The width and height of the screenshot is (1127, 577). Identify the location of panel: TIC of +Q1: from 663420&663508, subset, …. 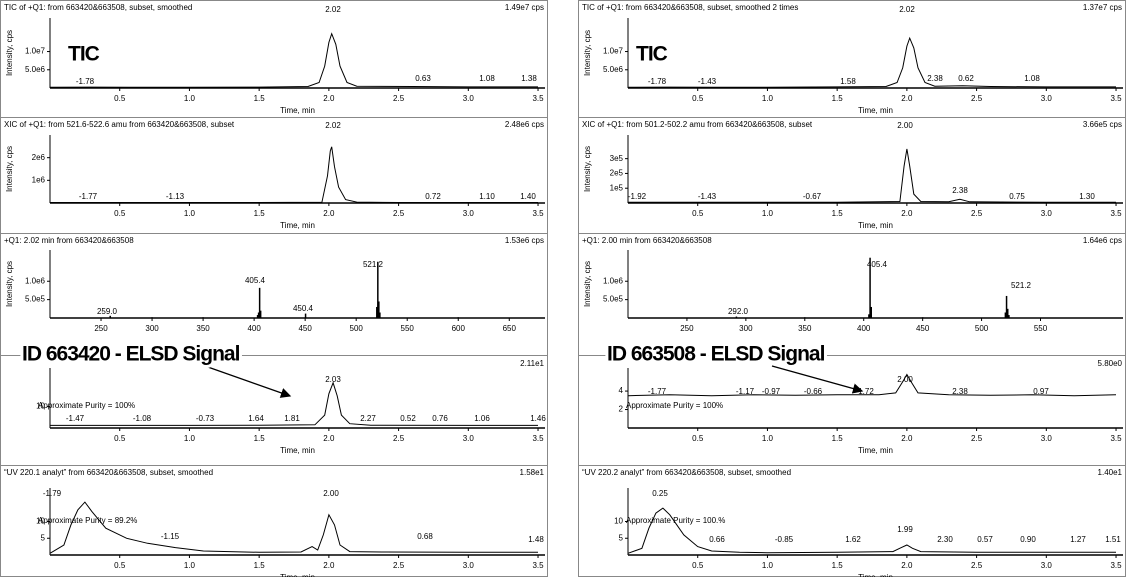
(852, 59).